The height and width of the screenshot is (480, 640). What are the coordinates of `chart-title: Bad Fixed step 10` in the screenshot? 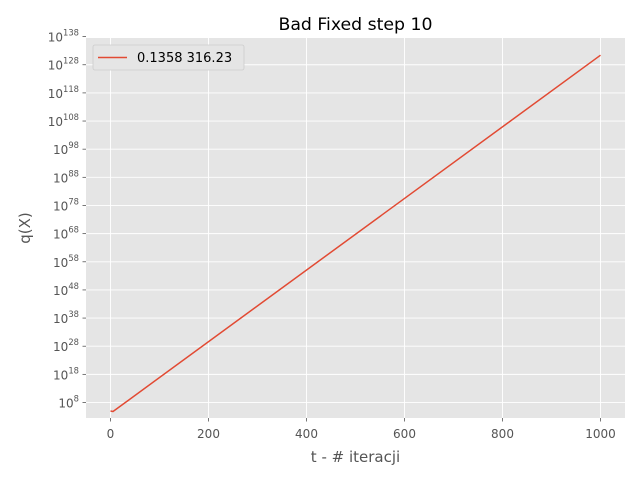 It's located at (355, 25).